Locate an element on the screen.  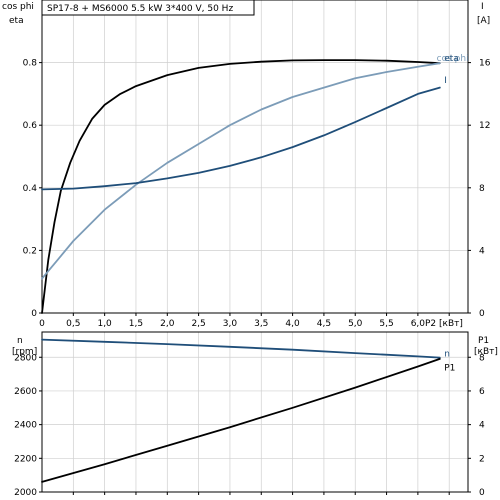
bottom-right-tick-label: 0 is located at coordinates (482, 493).